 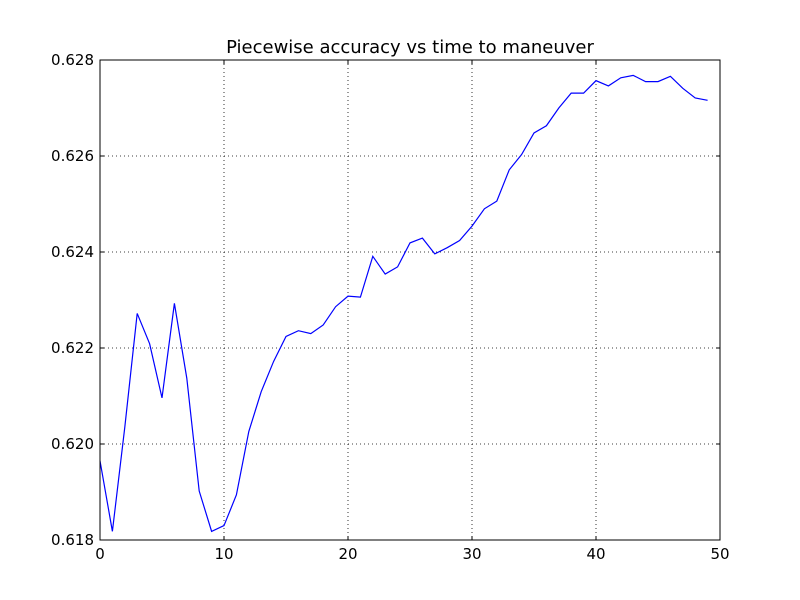 What do you see at coordinates (100, 554) in the screenshot?
I see `x-tick-label: 0` at bounding box center [100, 554].